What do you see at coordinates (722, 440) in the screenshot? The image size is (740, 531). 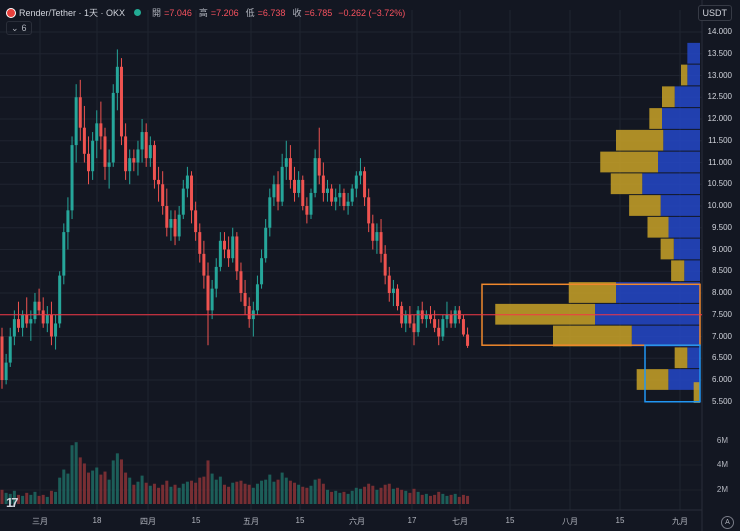 I see `volume-tick-label: 6M` at bounding box center [722, 440].